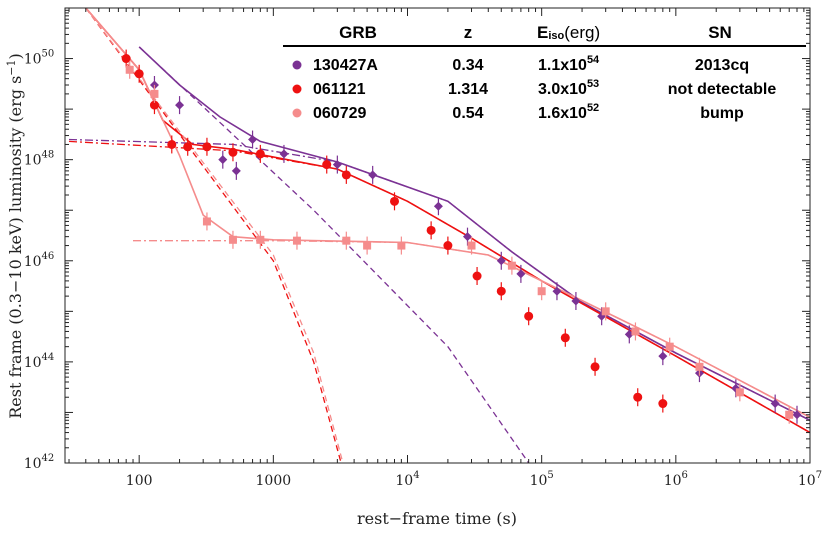 The width and height of the screenshot is (830, 534). I want to click on legend-eiso-base: 3.0x10, so click(562, 89).